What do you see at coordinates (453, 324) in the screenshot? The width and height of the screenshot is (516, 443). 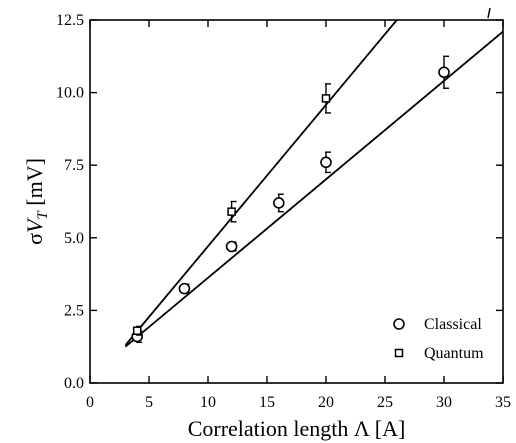 I see `legend-label-classical: Classical` at bounding box center [453, 324].